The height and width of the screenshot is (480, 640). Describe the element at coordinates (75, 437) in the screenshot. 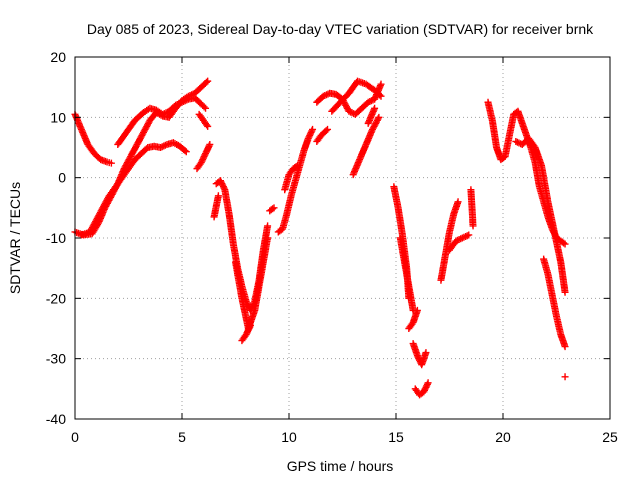

I see `x-tick-label: 0` at that location.